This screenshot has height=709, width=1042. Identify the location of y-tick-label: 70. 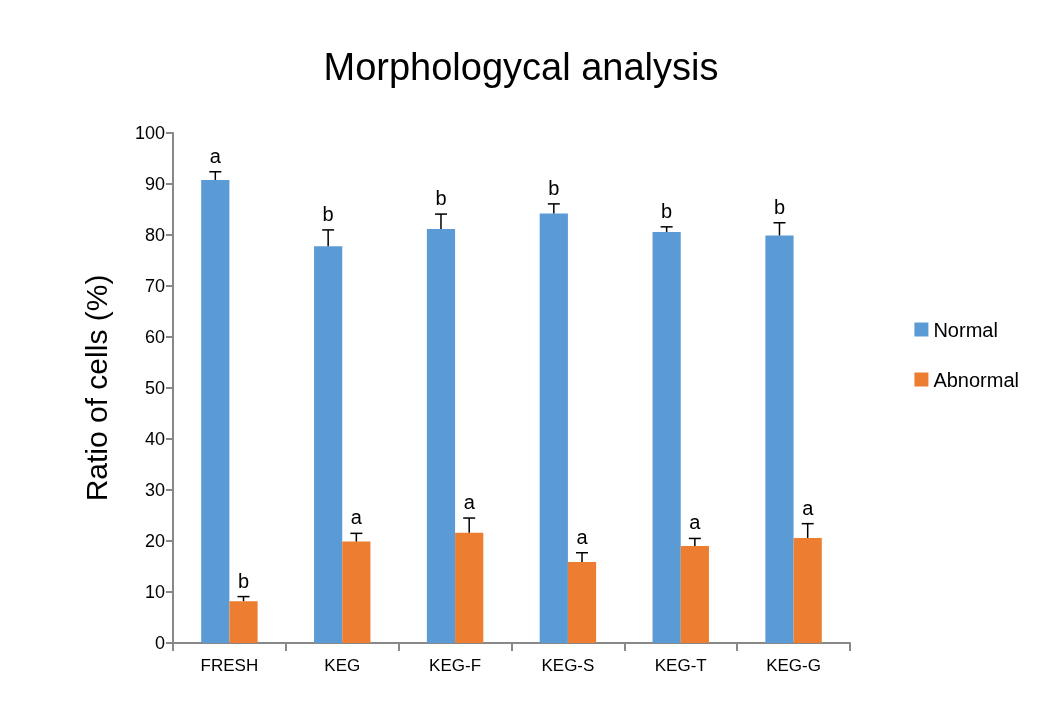
(154, 286).